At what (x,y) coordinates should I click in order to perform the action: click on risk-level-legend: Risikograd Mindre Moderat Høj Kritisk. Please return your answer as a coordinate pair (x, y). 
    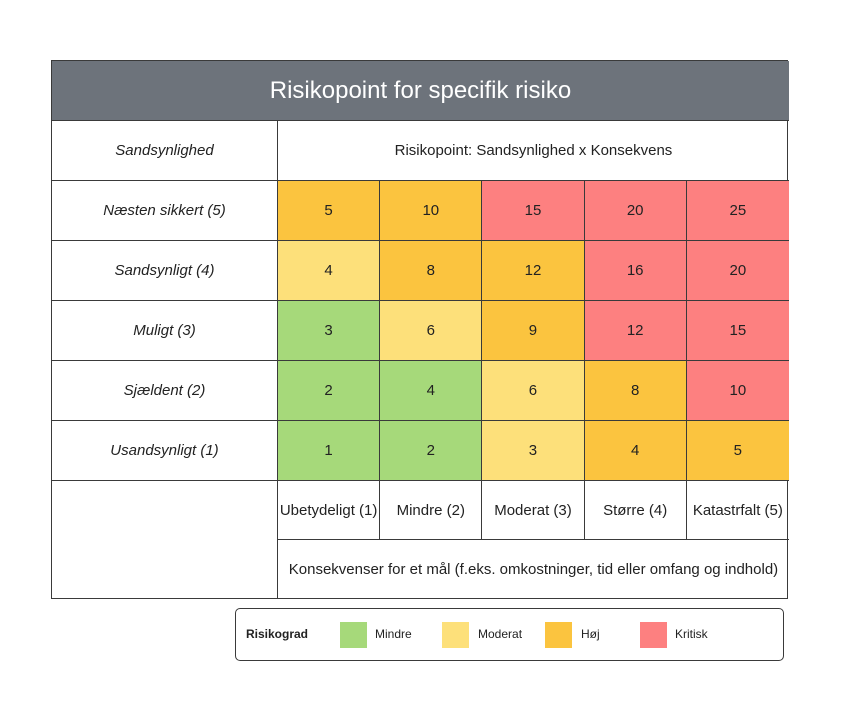
    Looking at the image, I should click on (509, 634).